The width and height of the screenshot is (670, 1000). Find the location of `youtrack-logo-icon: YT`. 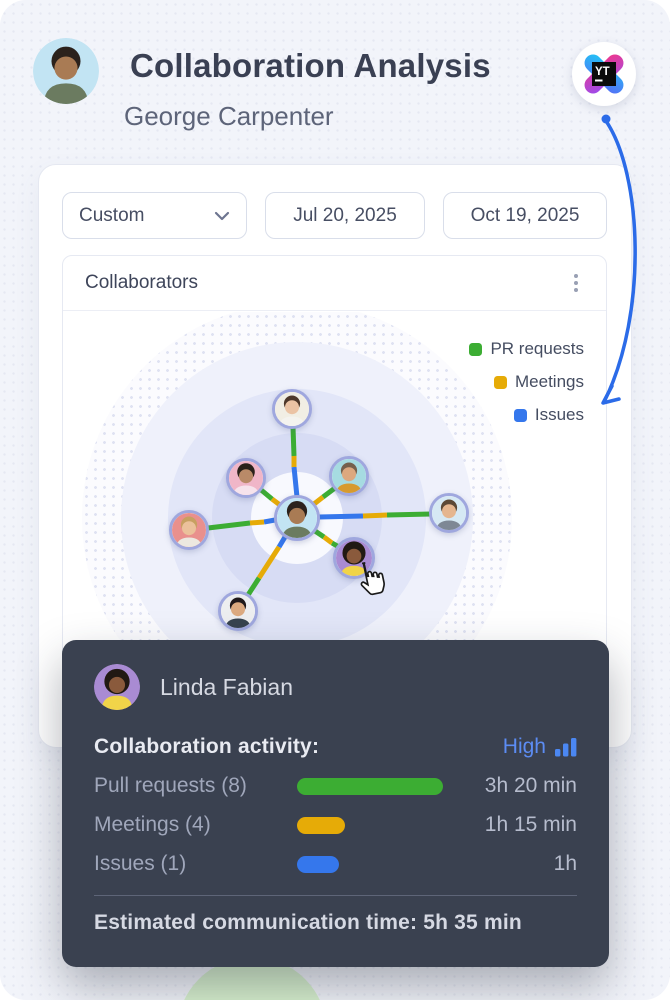

youtrack-logo-icon: YT is located at coordinates (604, 74).